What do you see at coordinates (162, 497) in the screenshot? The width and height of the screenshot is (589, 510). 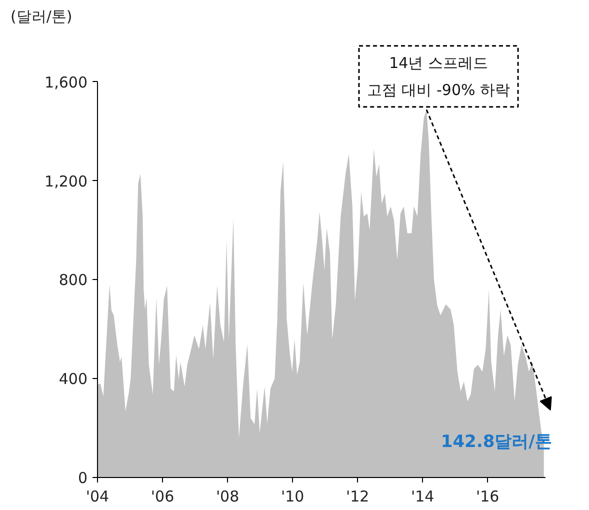 I see `x-tick-label: '06` at bounding box center [162, 497].